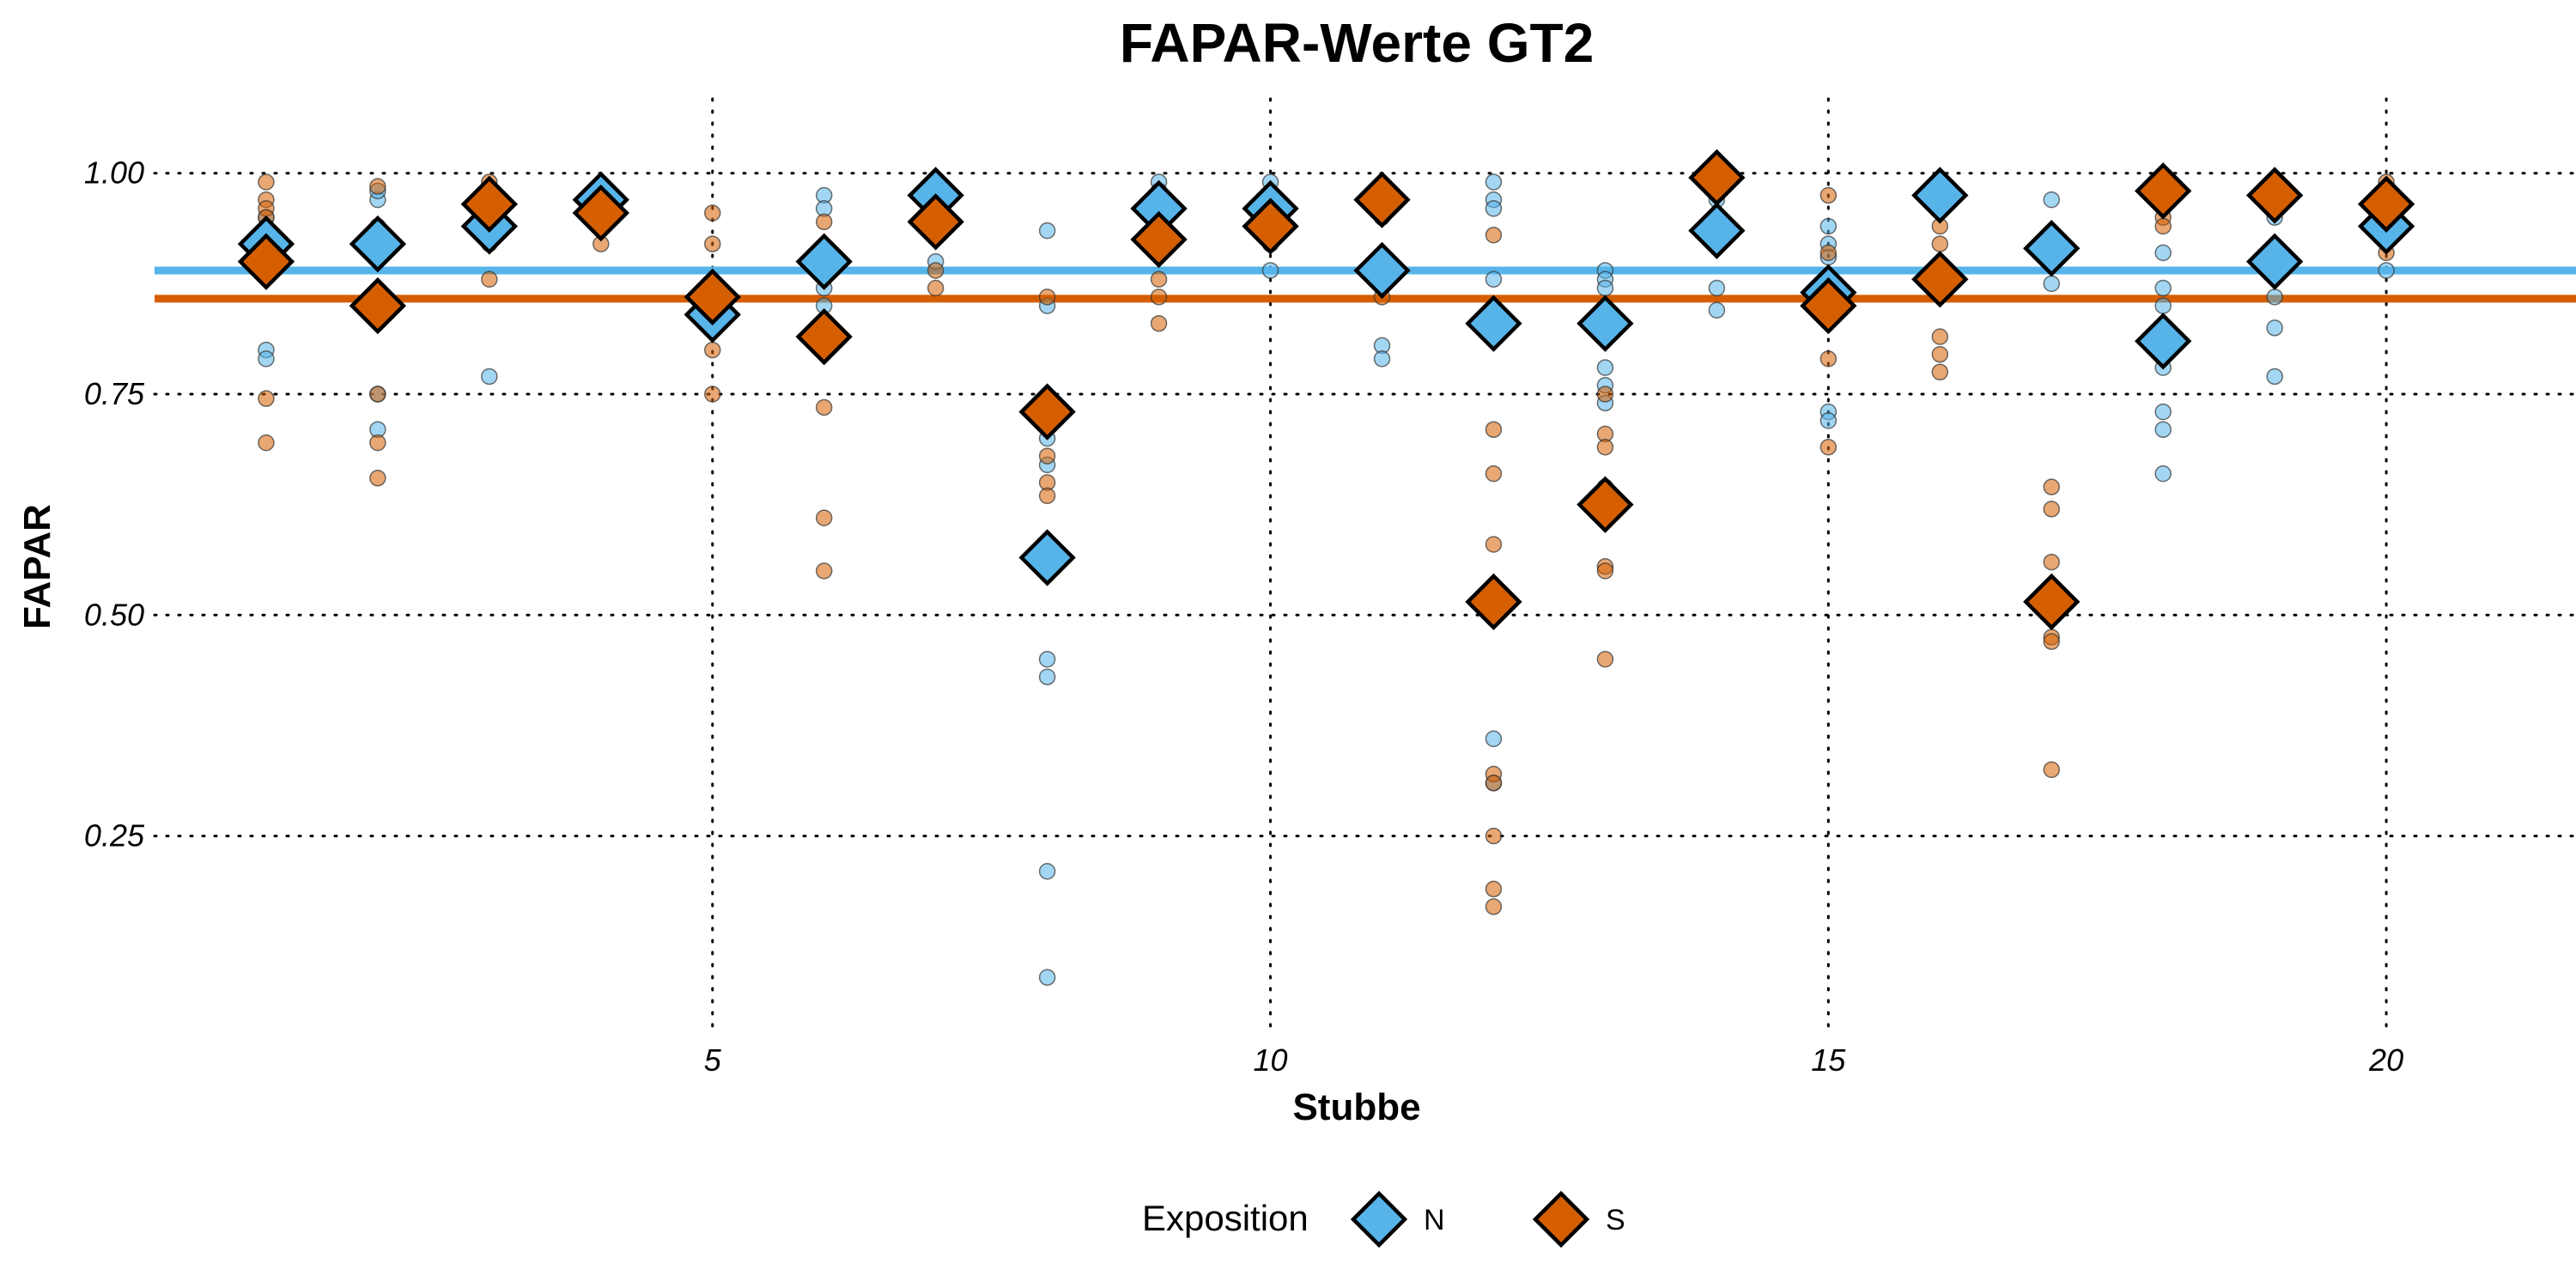 This screenshot has height=1288, width=2576. Describe the element at coordinates (1225, 1218) in the screenshot. I see `legend-title: Exposition` at that location.